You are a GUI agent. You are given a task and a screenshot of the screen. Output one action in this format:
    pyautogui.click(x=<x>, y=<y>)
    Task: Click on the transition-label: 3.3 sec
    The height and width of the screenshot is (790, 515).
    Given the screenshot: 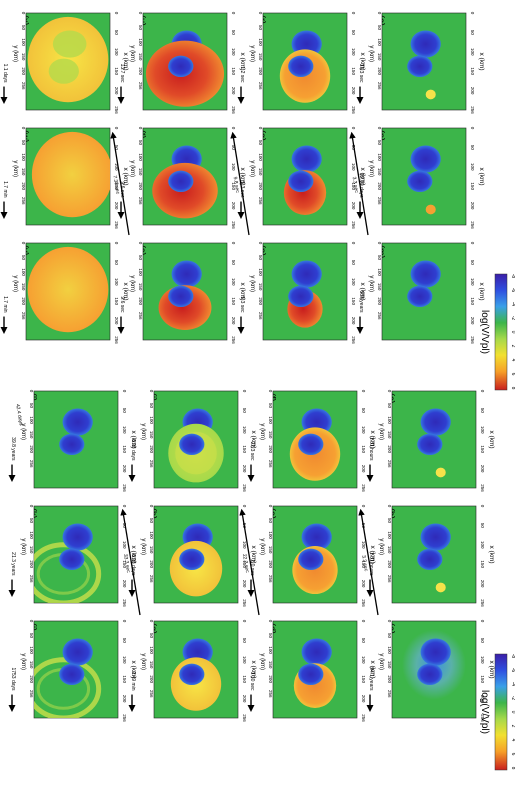 What is the action you would take?
    pyautogui.click(x=364, y=563)
    